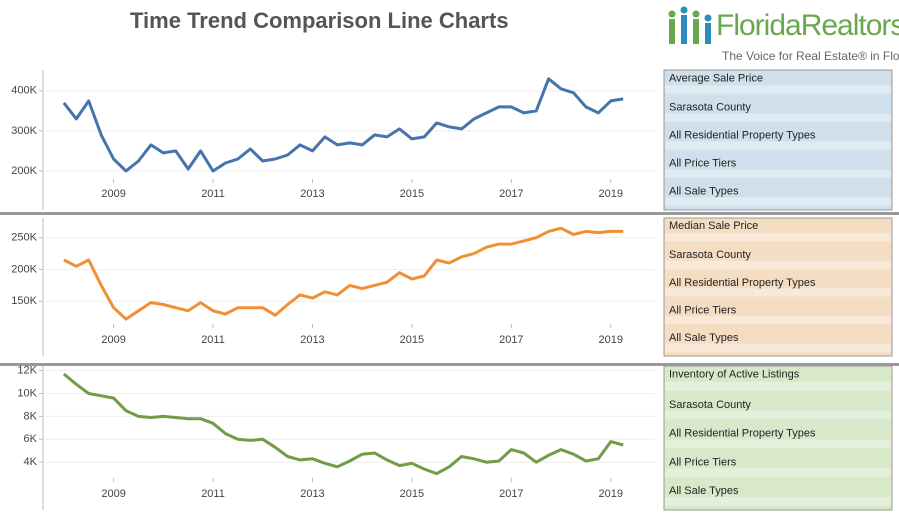 This screenshot has width=899, height=519. What do you see at coordinates (319, 20) in the screenshot?
I see `page-title: Time Trend Comparison Line Charts` at bounding box center [319, 20].